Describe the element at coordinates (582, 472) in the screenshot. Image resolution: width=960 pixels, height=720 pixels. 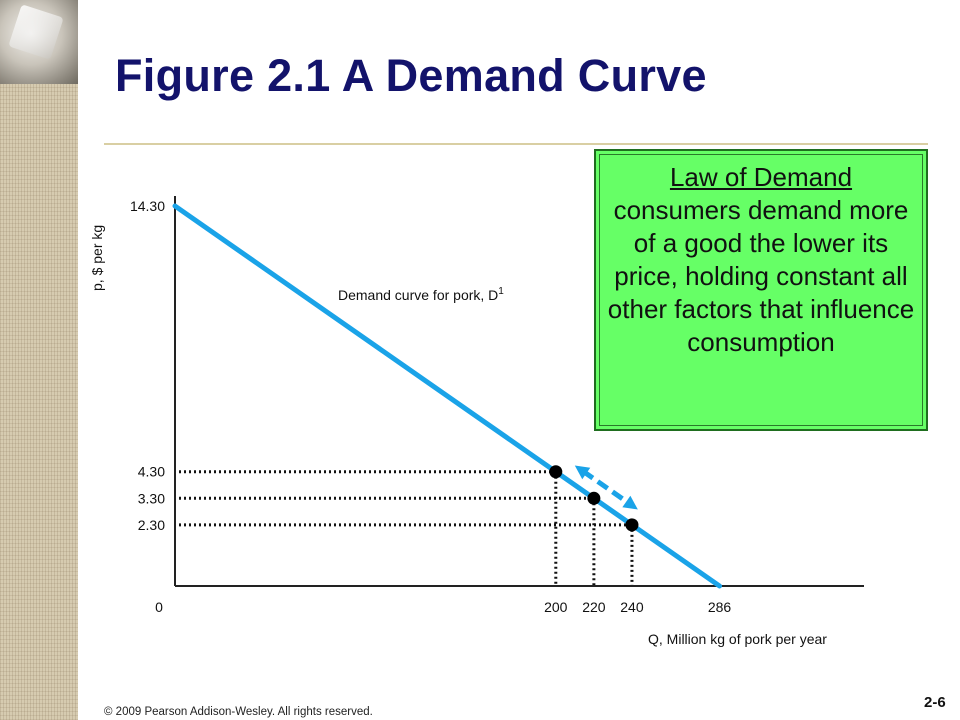
I see `arrow-head-start` at that location.